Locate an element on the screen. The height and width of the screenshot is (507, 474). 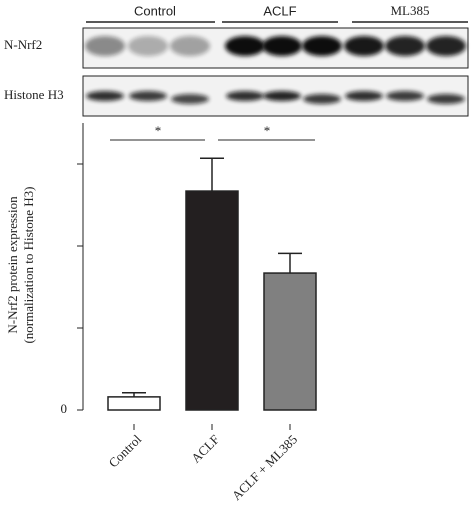
group-label: Control is located at coordinates (155, 10).